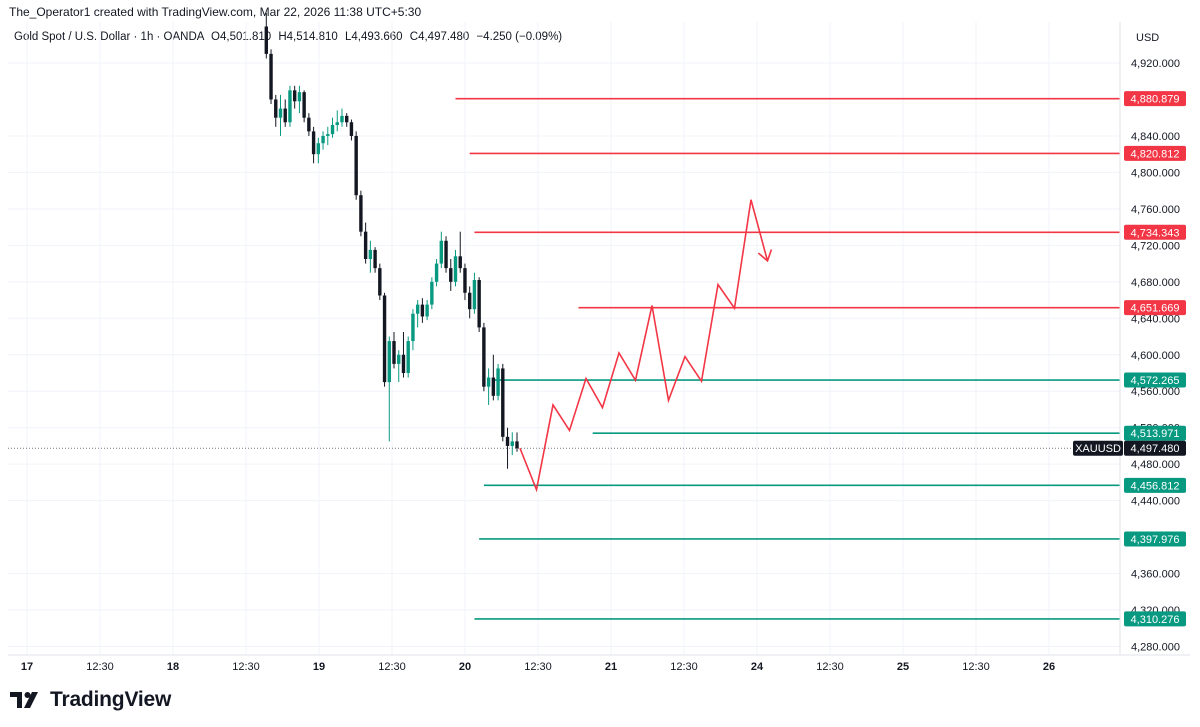  What do you see at coordinates (1155, 137) in the screenshot?
I see `price-tick-label: 4,840.000` at bounding box center [1155, 137].